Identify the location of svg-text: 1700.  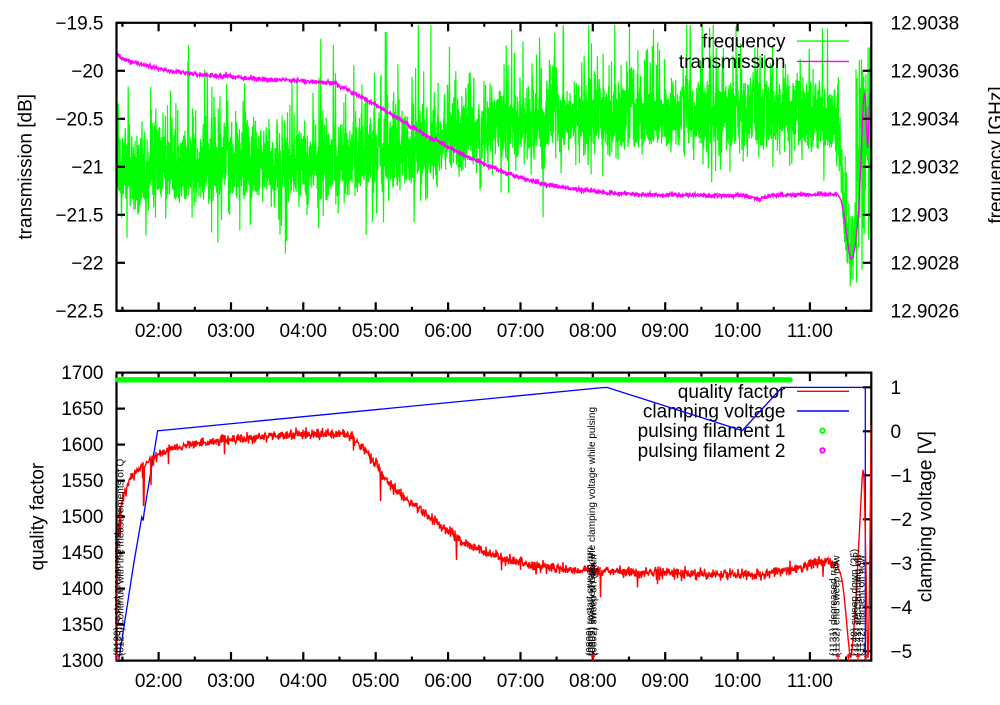
(82, 373).